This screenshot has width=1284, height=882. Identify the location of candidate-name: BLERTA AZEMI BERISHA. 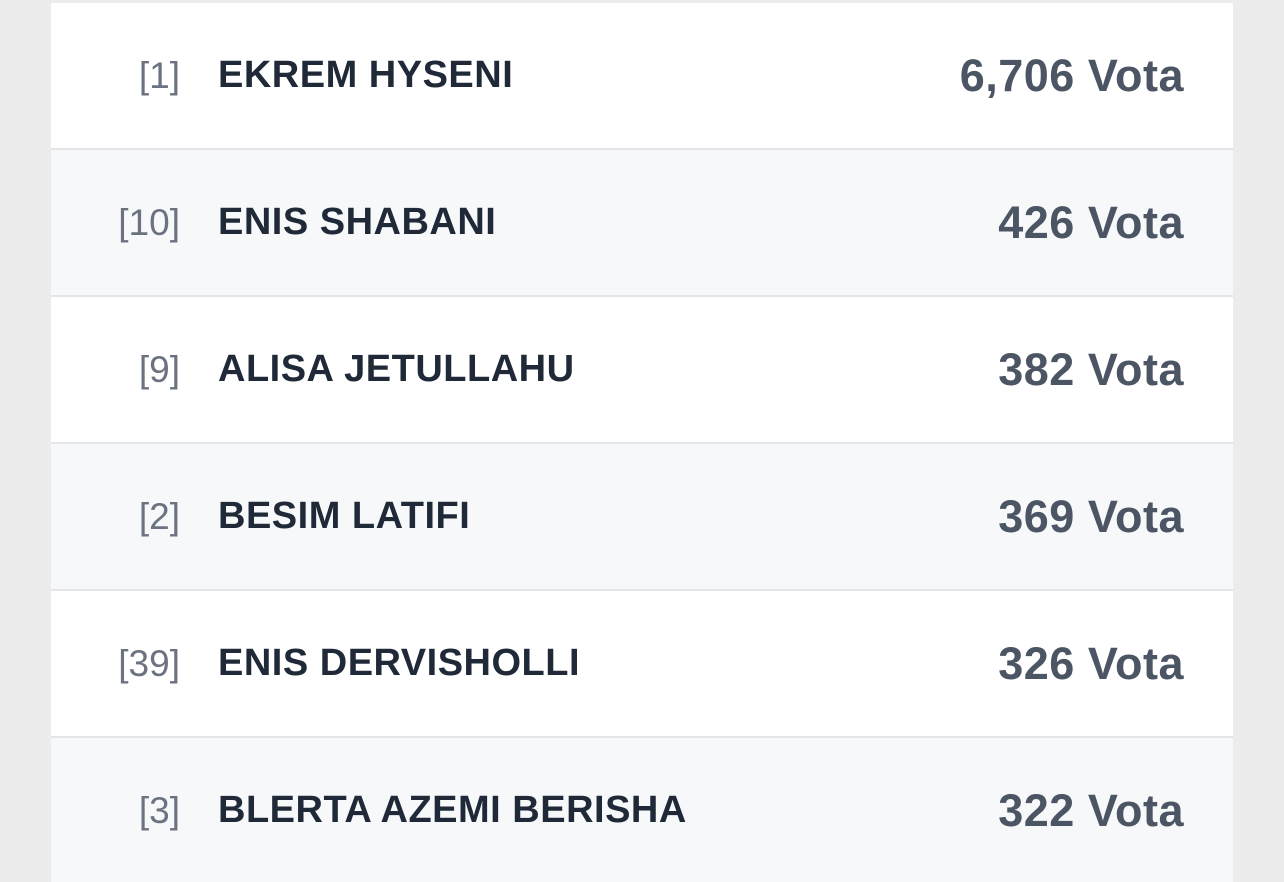
(452, 810).